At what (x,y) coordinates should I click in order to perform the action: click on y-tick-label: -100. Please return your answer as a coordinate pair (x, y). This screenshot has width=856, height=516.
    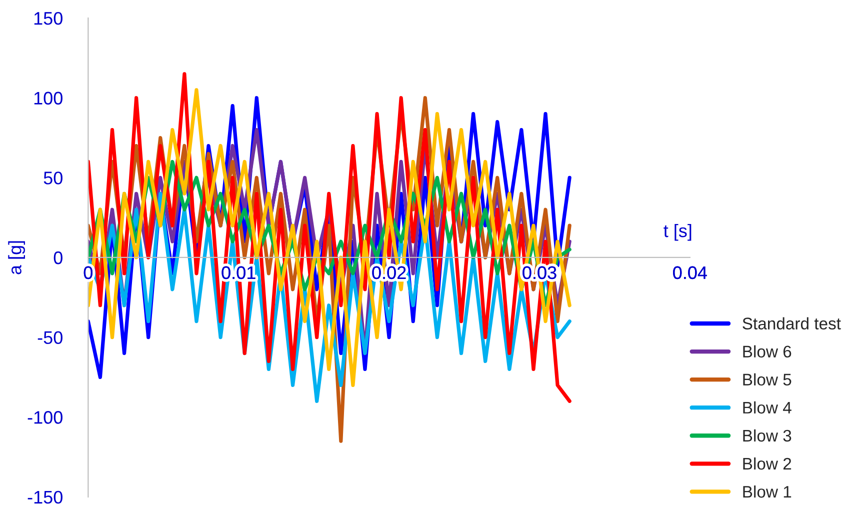
    Looking at the image, I should click on (45, 417).